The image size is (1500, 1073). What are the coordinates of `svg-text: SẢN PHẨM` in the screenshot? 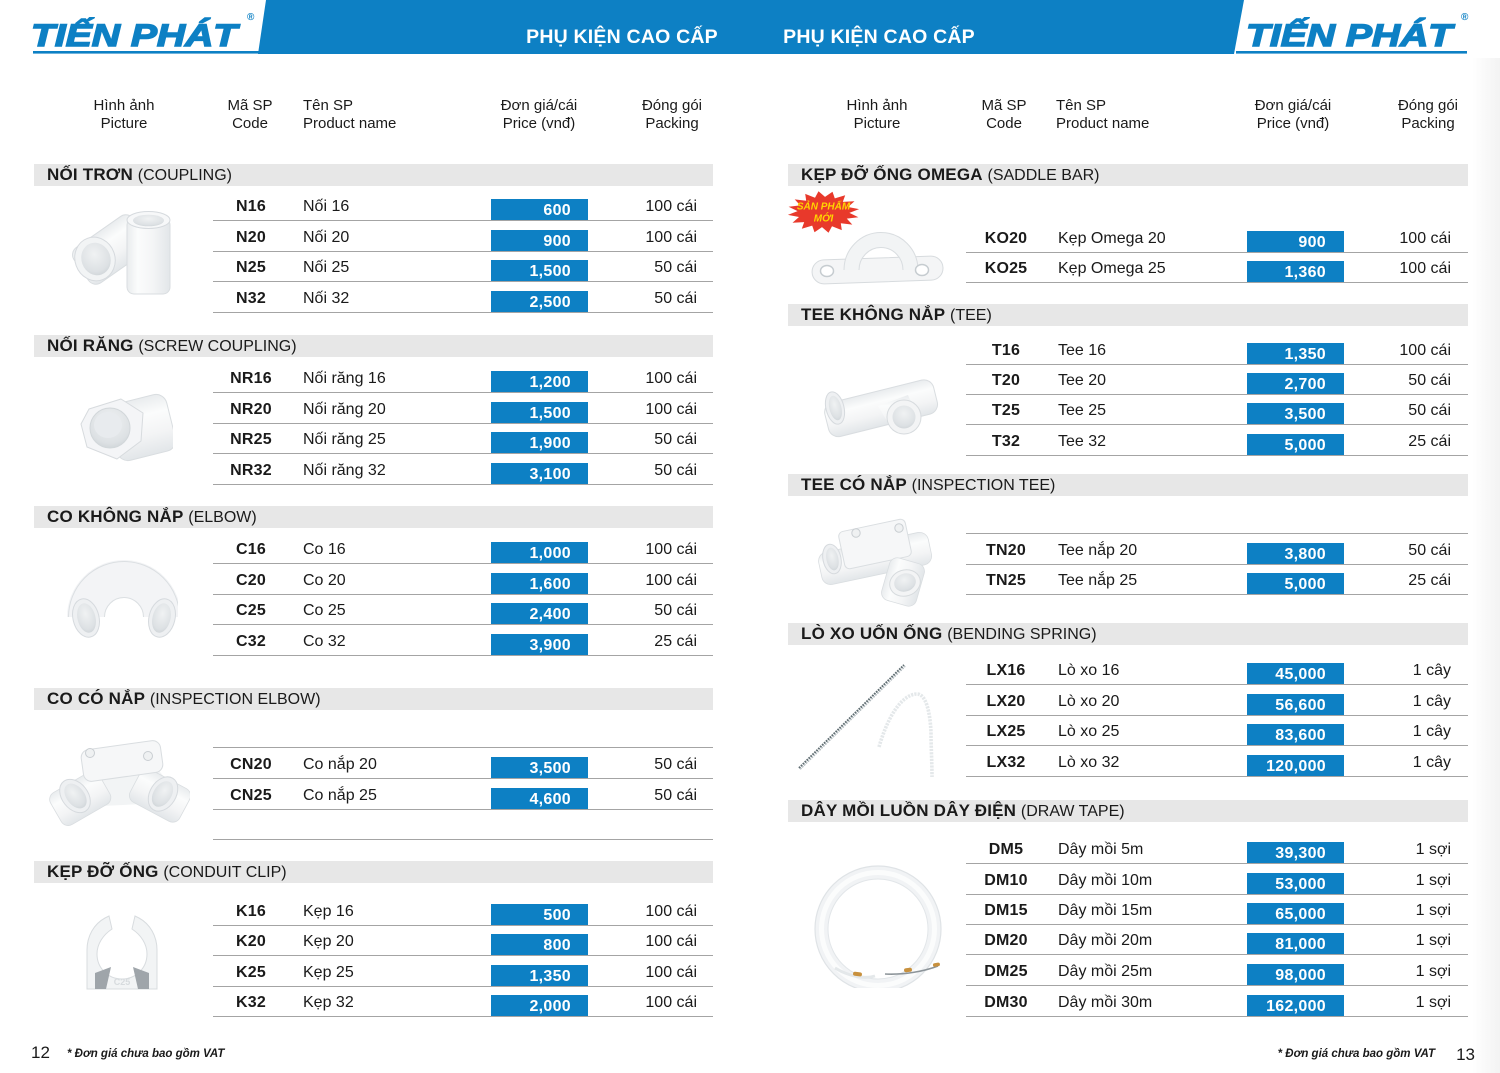 It's located at (824, 206).